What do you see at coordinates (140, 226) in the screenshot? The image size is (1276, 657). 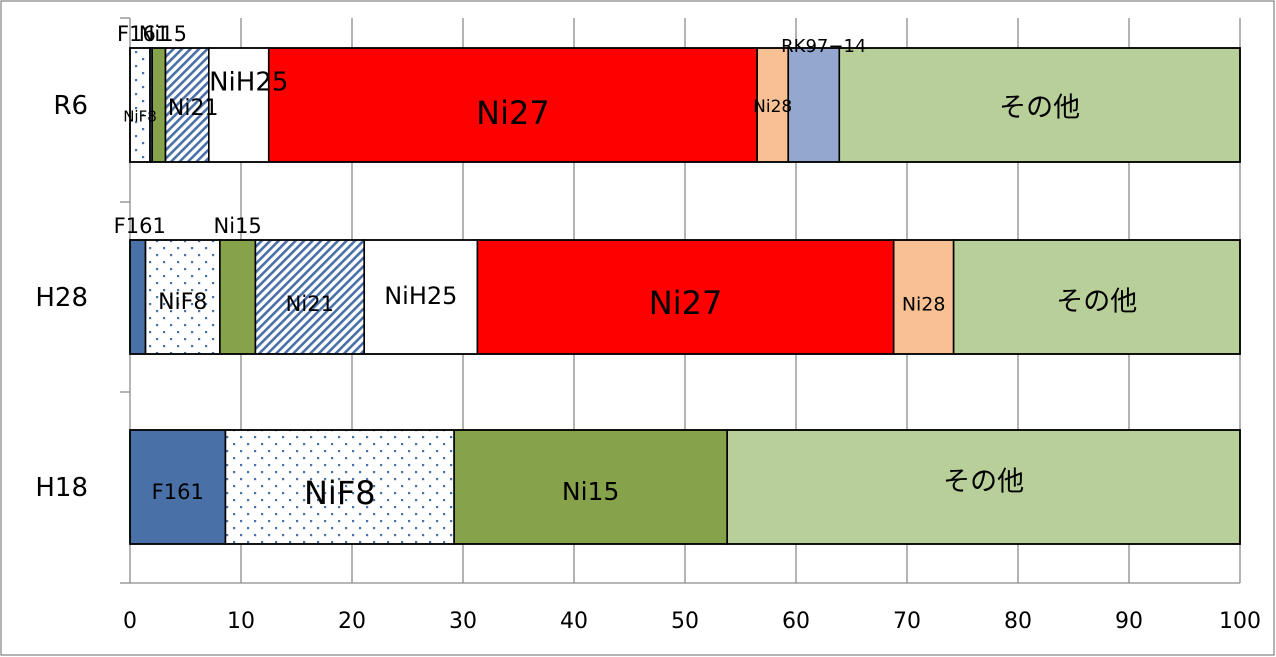 I see `segment-label-H28-0: F161` at bounding box center [140, 226].